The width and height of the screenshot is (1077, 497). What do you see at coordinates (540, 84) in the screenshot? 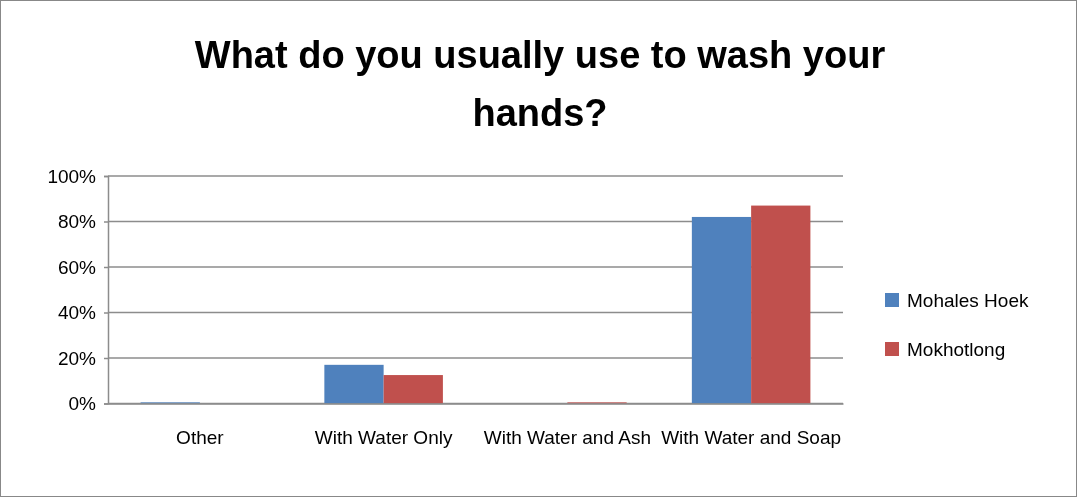
I see `chart-title: What do you usually use to wash your hands?` at bounding box center [540, 84].